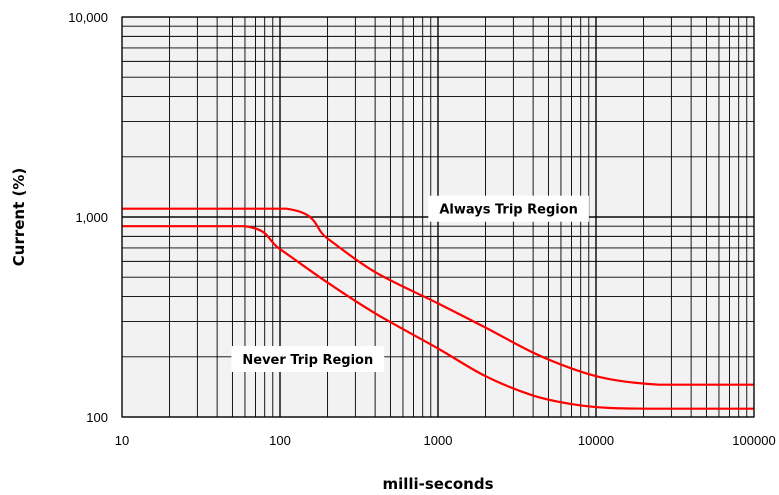  Describe the element at coordinates (438, 440) in the screenshot. I see `x-tick-label: 1000` at that location.